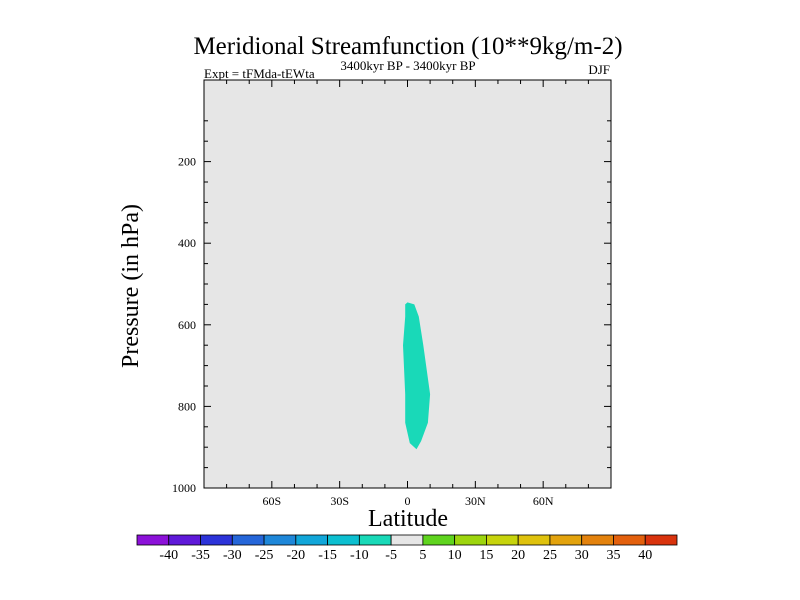  What do you see at coordinates (422, 555) in the screenshot?
I see `colorbar-label: 5` at bounding box center [422, 555].